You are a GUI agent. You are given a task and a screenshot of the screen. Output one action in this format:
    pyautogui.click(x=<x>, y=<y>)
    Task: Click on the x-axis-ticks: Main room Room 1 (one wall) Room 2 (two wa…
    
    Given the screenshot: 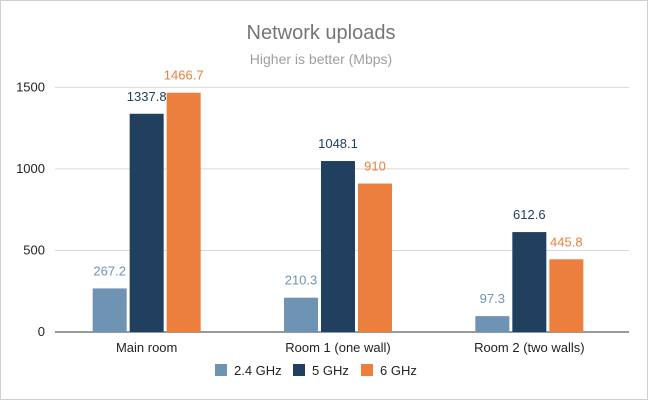 What is the action you would take?
    pyautogui.click(x=350, y=347)
    